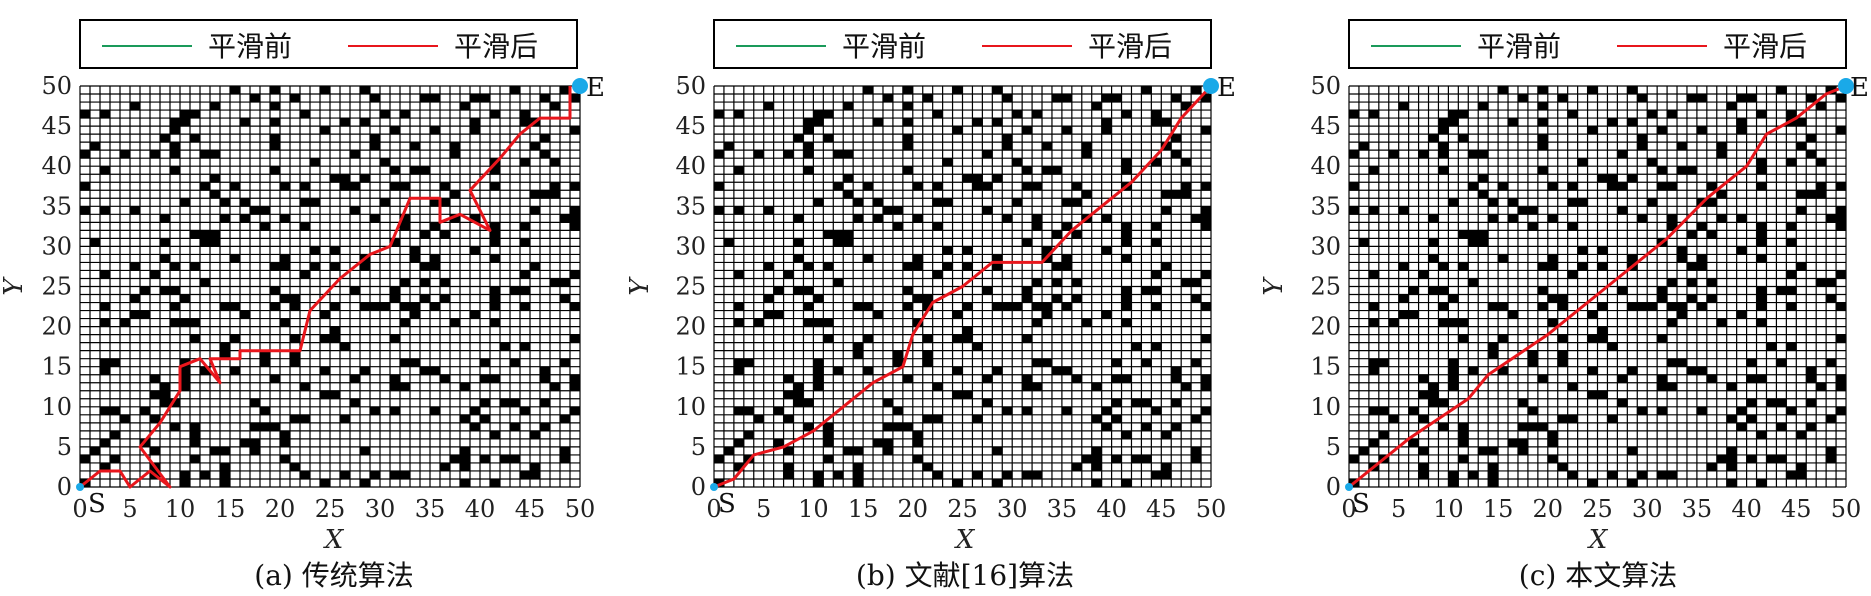 The width and height of the screenshot is (1871, 596). Describe the element at coordinates (1398, 509) in the screenshot. I see `x-tick-label: 5` at that location.